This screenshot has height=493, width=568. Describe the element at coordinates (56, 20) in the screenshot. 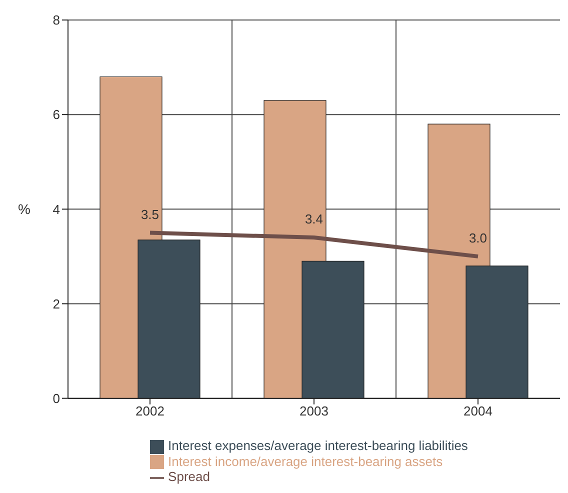

I see `y-tick-label: 8` at that location.